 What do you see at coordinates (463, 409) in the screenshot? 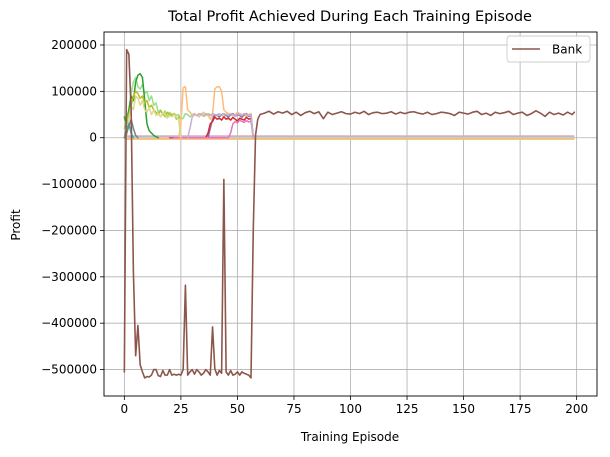
I see `x-tick-label: 150` at bounding box center [463, 409].